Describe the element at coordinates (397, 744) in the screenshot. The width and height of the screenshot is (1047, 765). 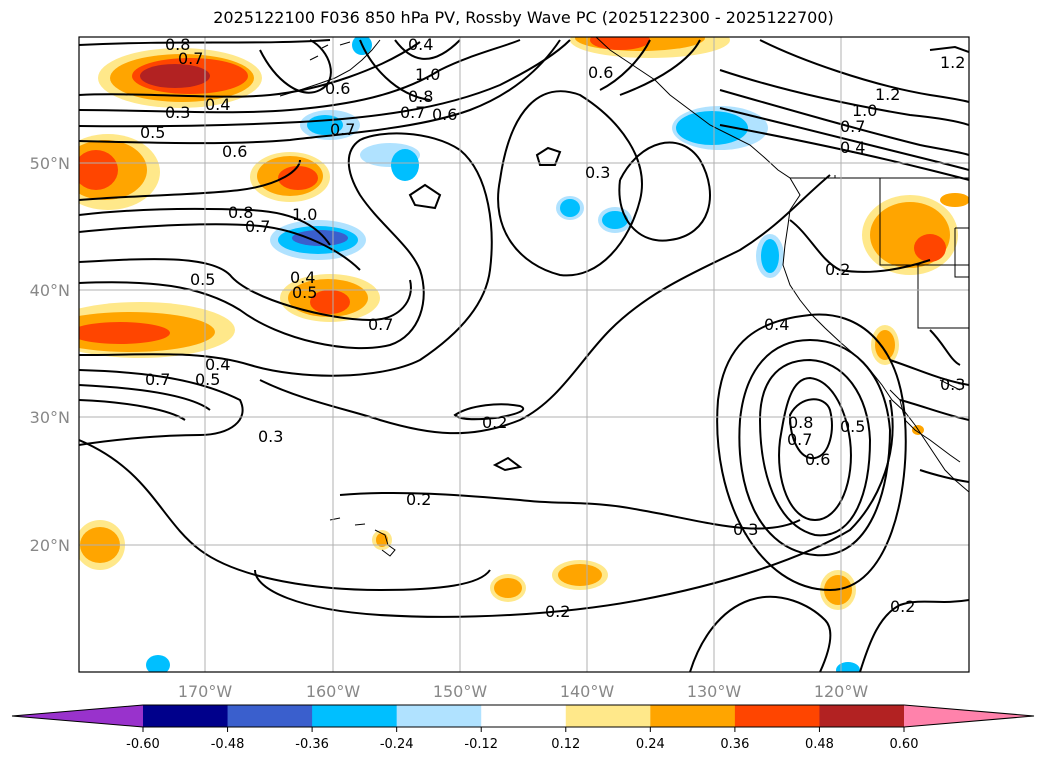
I see `colorbar-tick-label: -0.24` at that location.